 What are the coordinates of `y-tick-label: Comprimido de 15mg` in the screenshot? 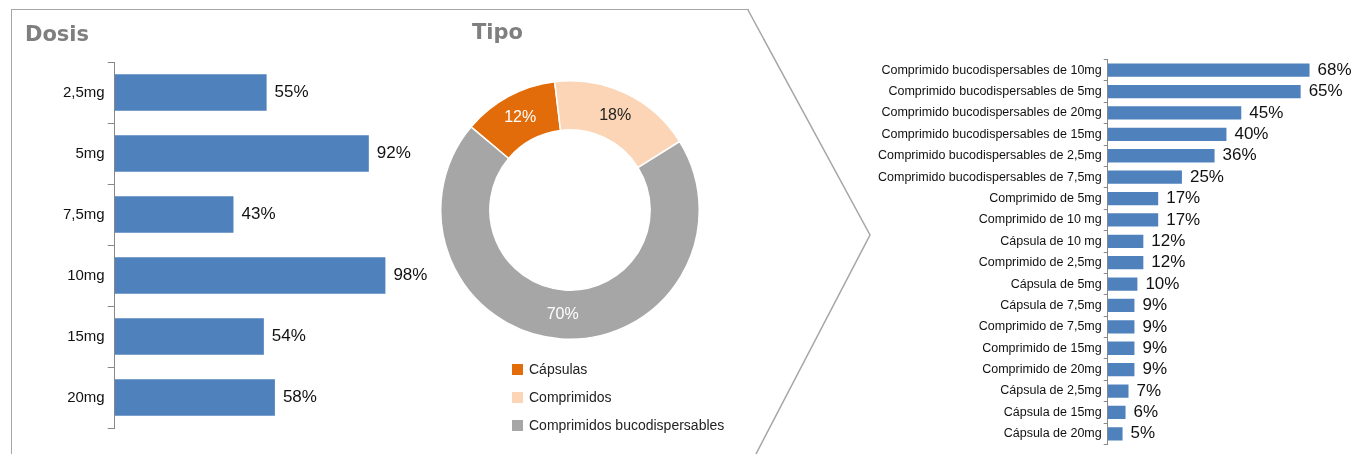 It's located at (1042, 347).